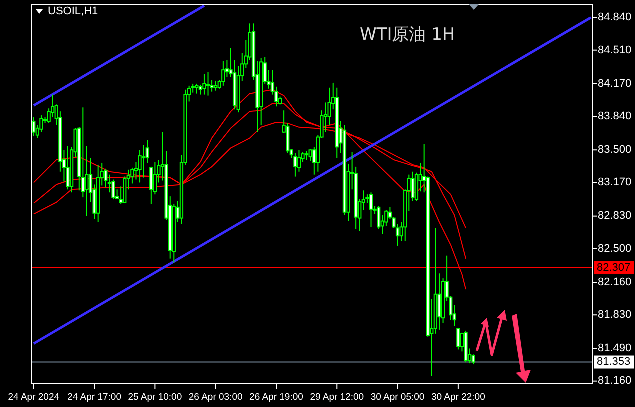 The height and width of the screenshot is (407, 635). I want to click on y-tick-label: 84.170, so click(615, 84).